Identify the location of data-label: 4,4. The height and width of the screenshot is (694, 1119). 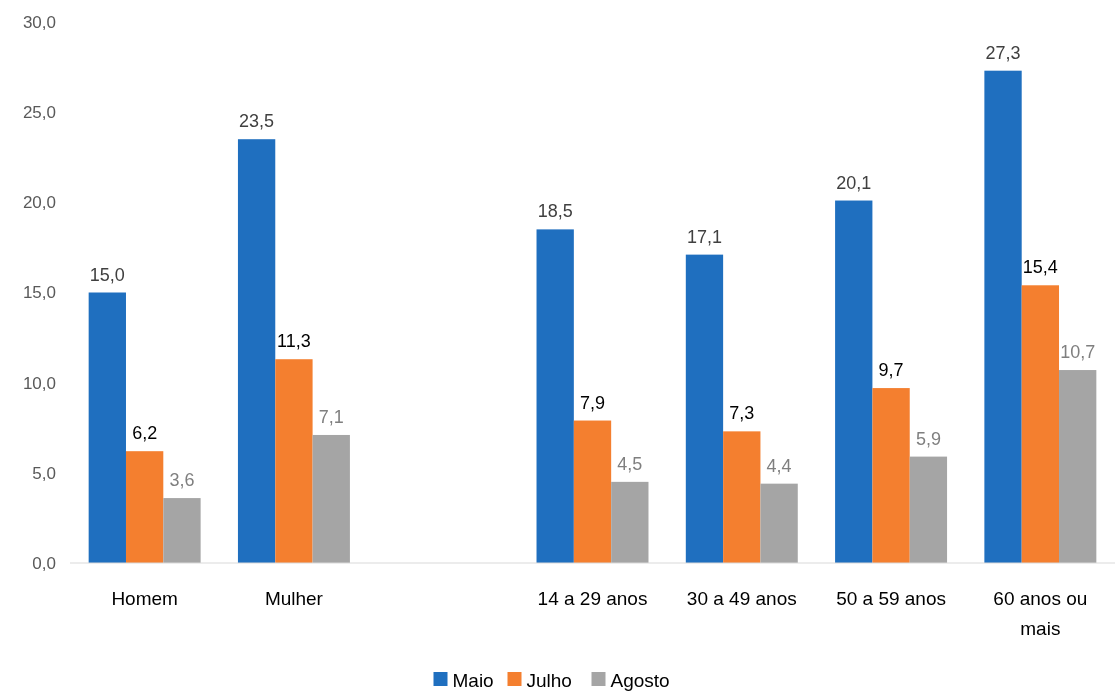
(779, 465).